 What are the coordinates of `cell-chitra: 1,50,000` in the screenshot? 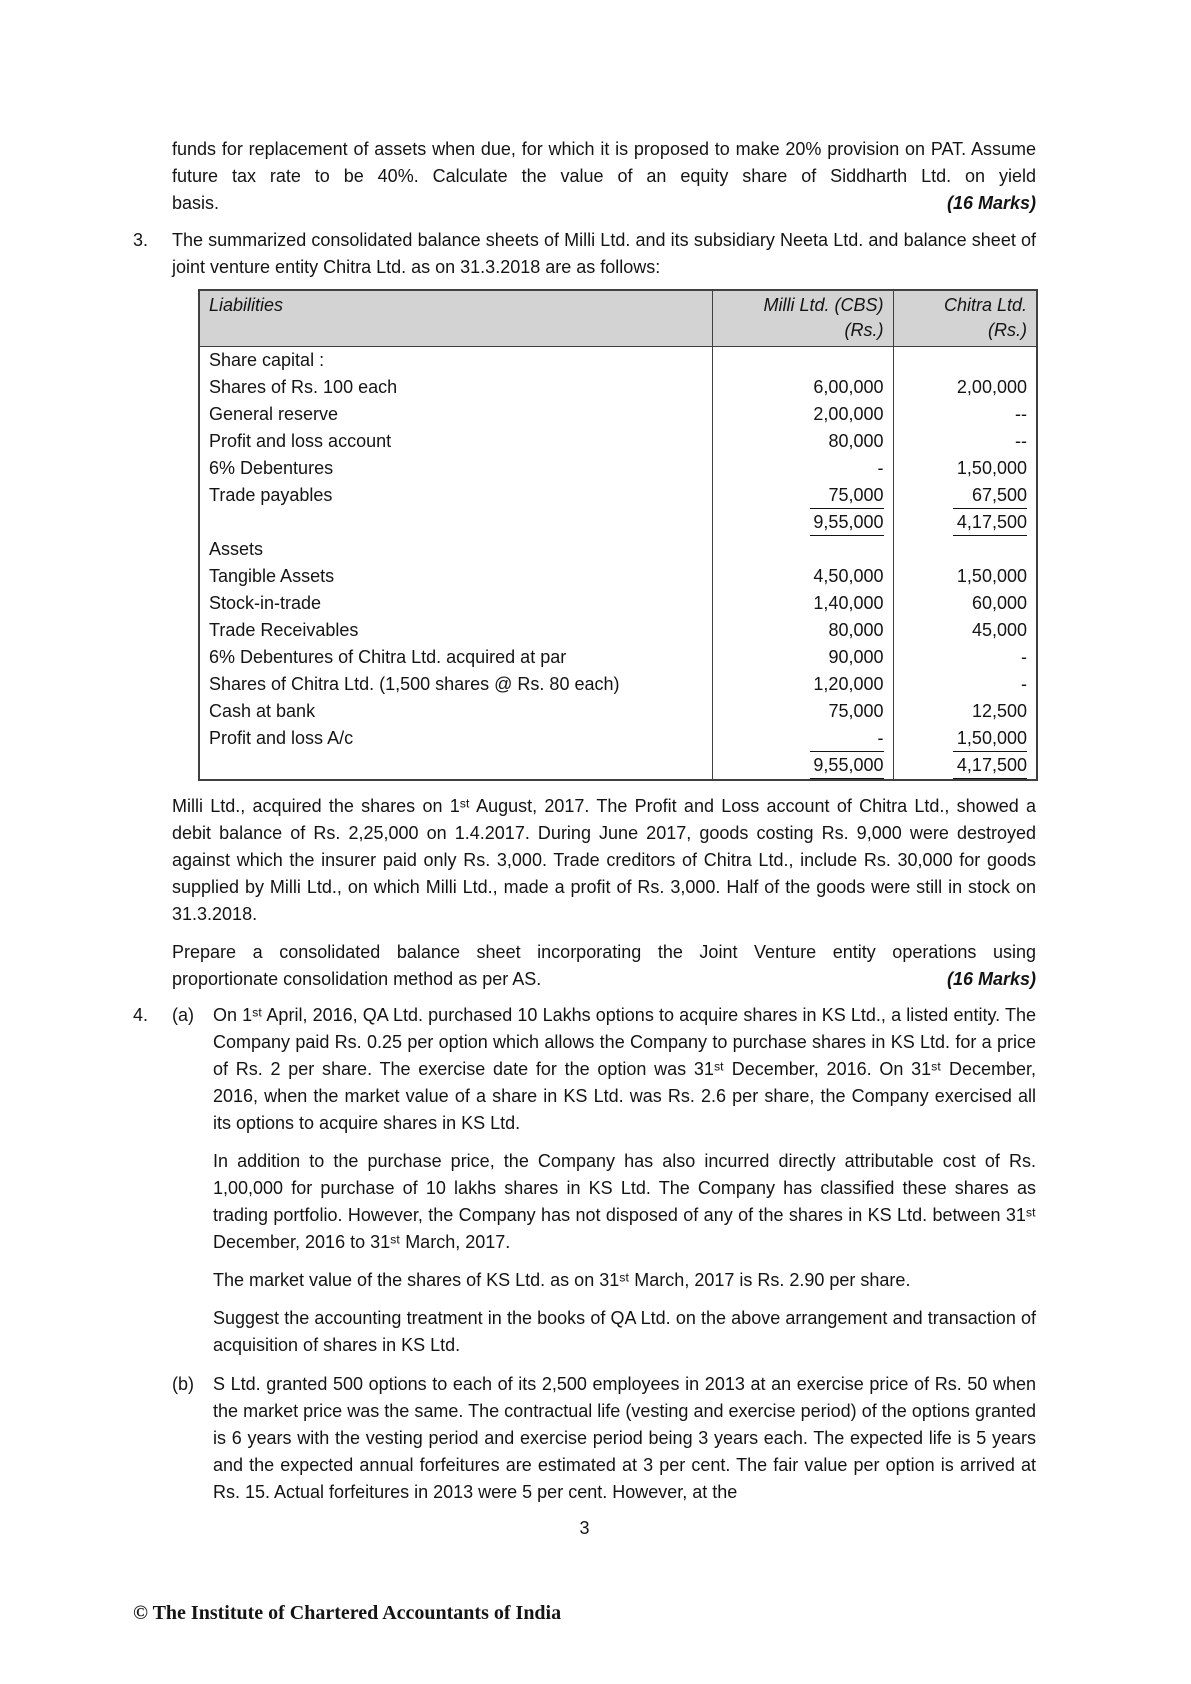 It's located at (965, 576).